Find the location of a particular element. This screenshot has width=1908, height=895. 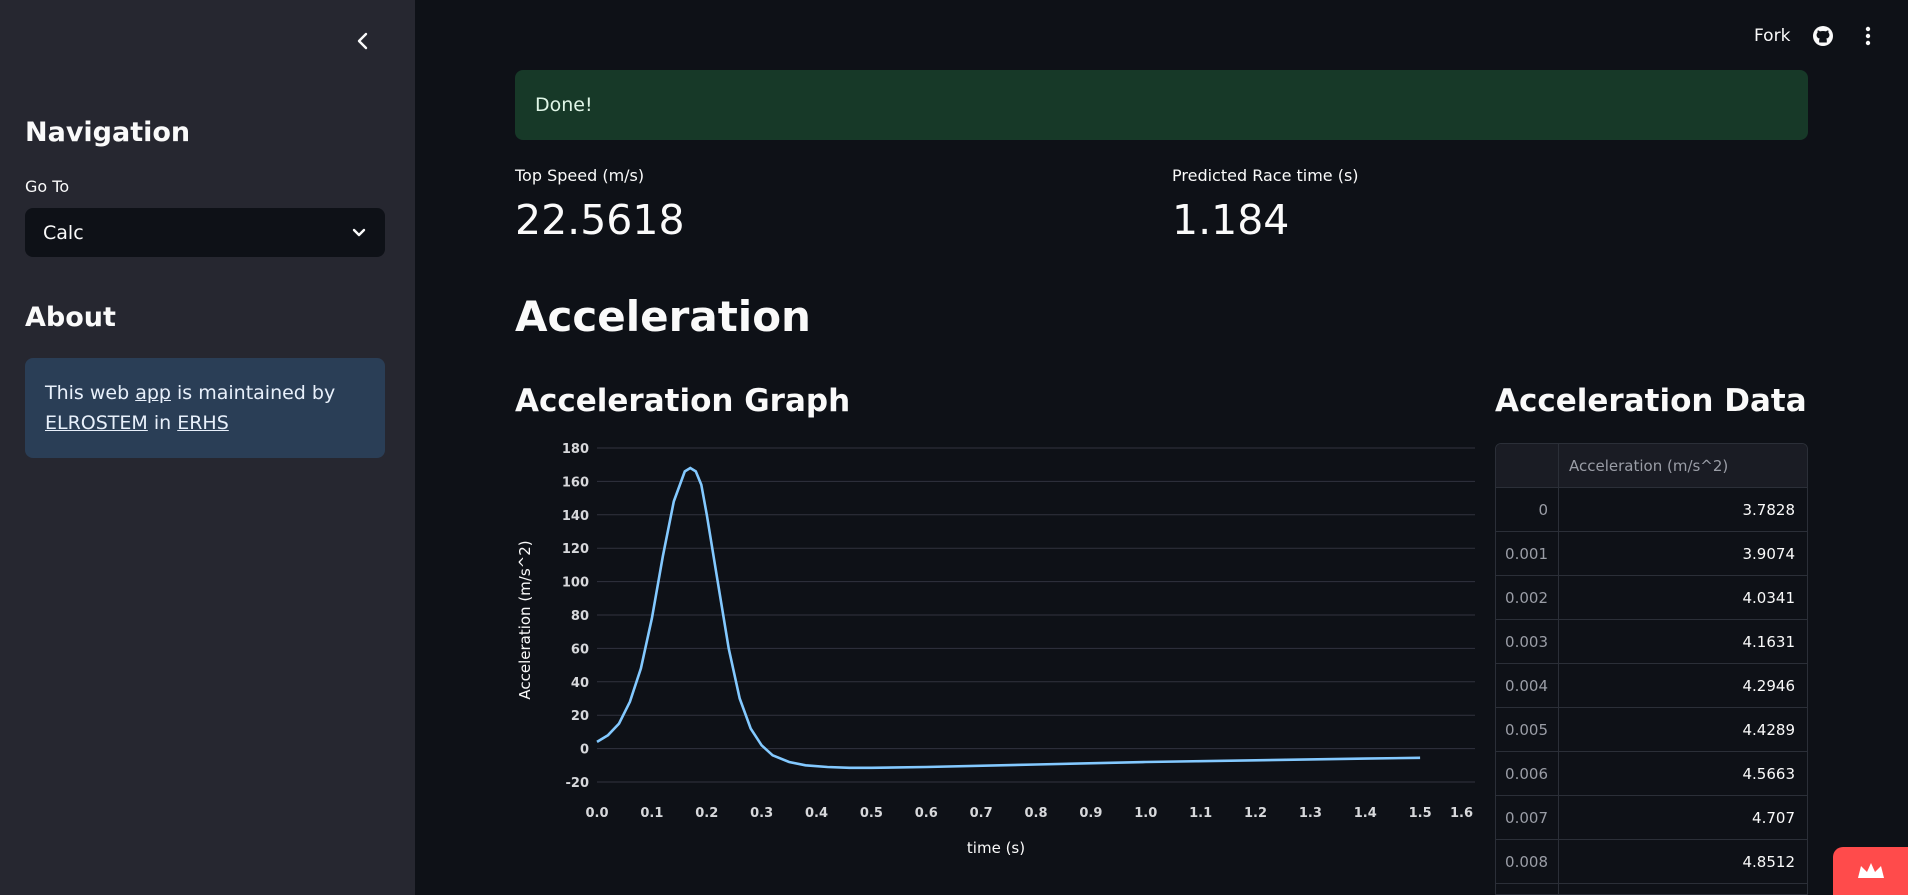

github-icon is located at coordinates (1823, 36).